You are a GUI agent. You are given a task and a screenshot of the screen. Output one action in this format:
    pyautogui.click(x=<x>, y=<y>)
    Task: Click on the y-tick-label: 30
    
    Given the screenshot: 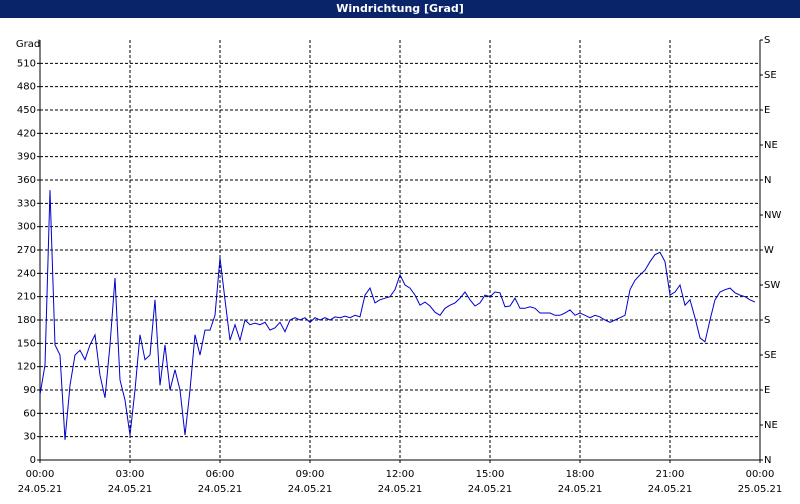 What is the action you would take?
    pyautogui.click(x=29, y=437)
    